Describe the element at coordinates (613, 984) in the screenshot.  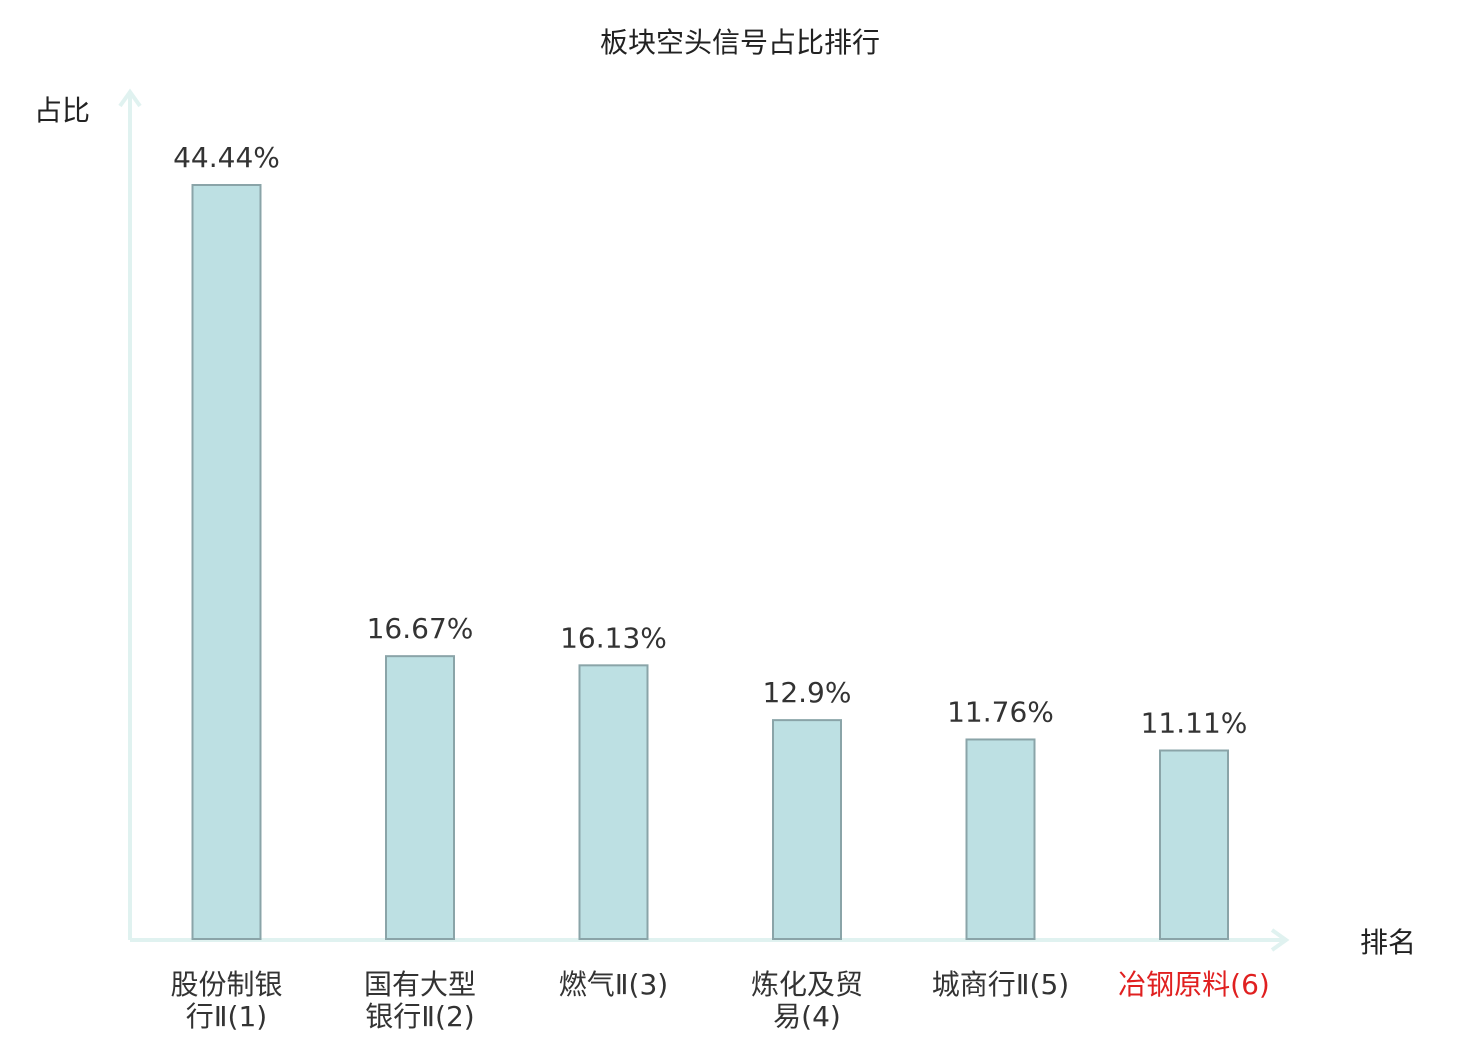
I see `category-label-3: 燃气Ⅱ(3)` at that location.